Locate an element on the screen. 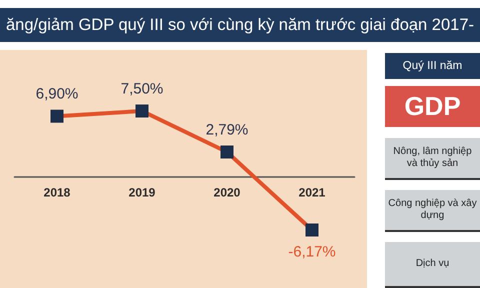  text: Công nghiệp và xây dựng is located at coordinates (432, 211).